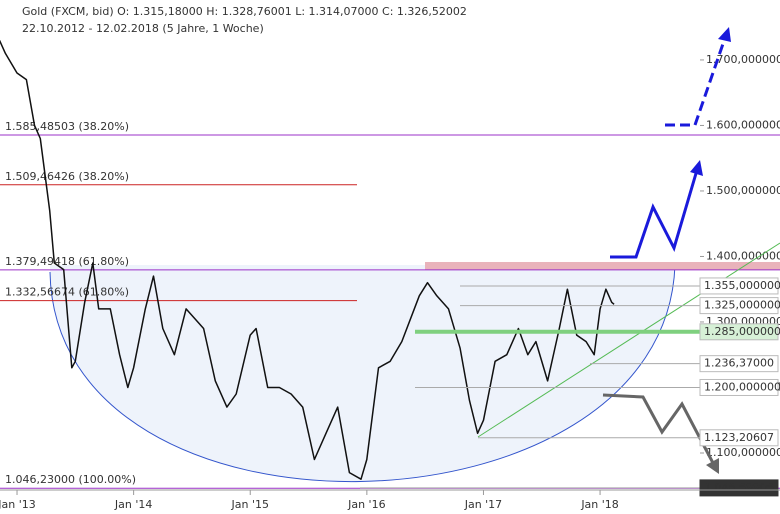 The height and width of the screenshot is (514, 780). Describe the element at coordinates (602, 266) in the screenshot. I see `resistance-zone` at that location.